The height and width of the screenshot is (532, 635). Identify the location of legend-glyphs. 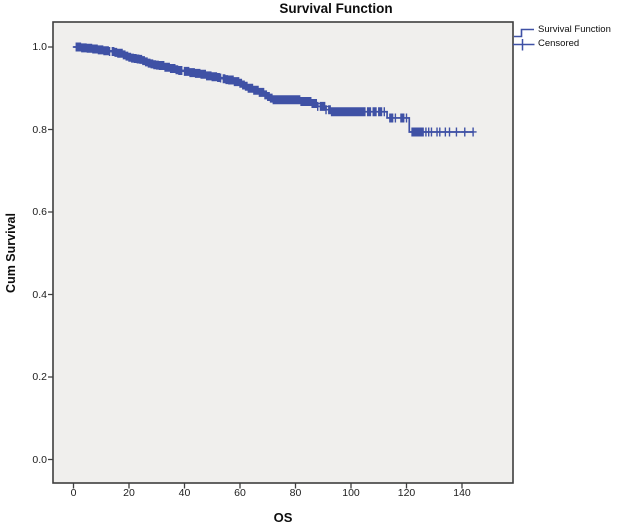
(524, 39).